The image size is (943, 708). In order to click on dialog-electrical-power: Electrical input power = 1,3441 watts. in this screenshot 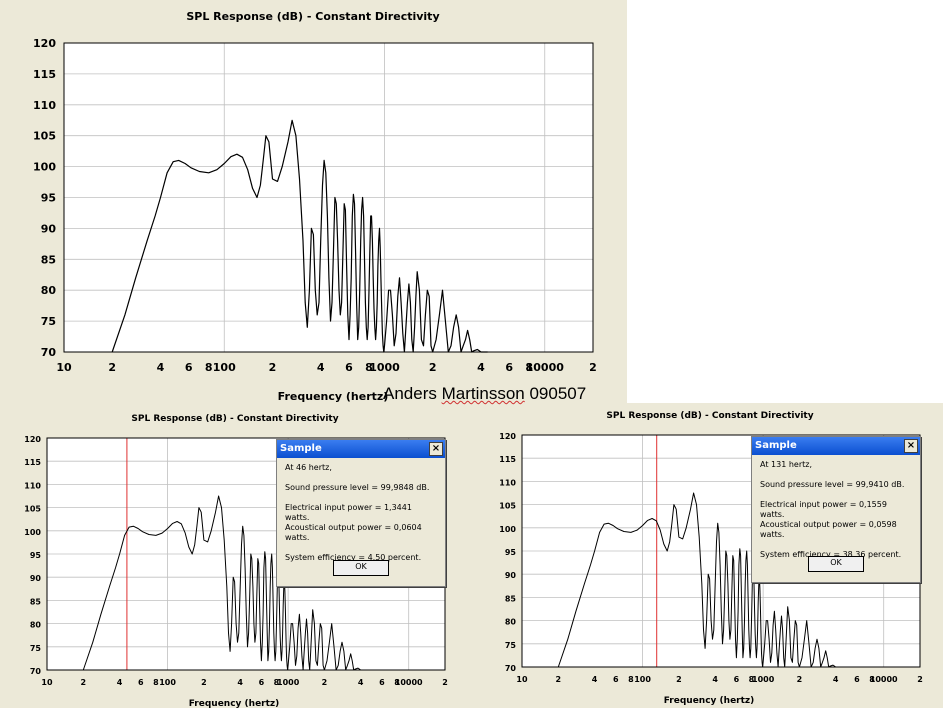, I will do `click(348, 512)`.